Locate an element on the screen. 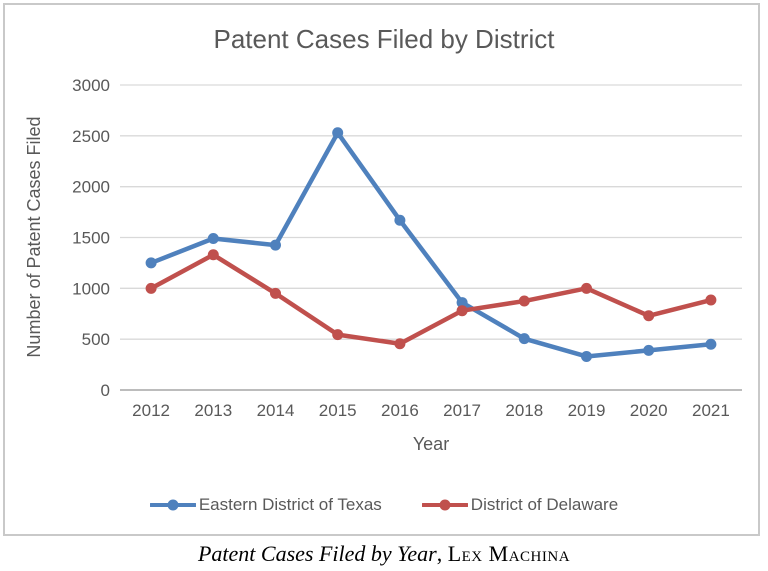 The width and height of the screenshot is (768, 571). y-axis-tick-labels: 0 500 1000 1500 2000 2500 3000 is located at coordinates (91, 238).